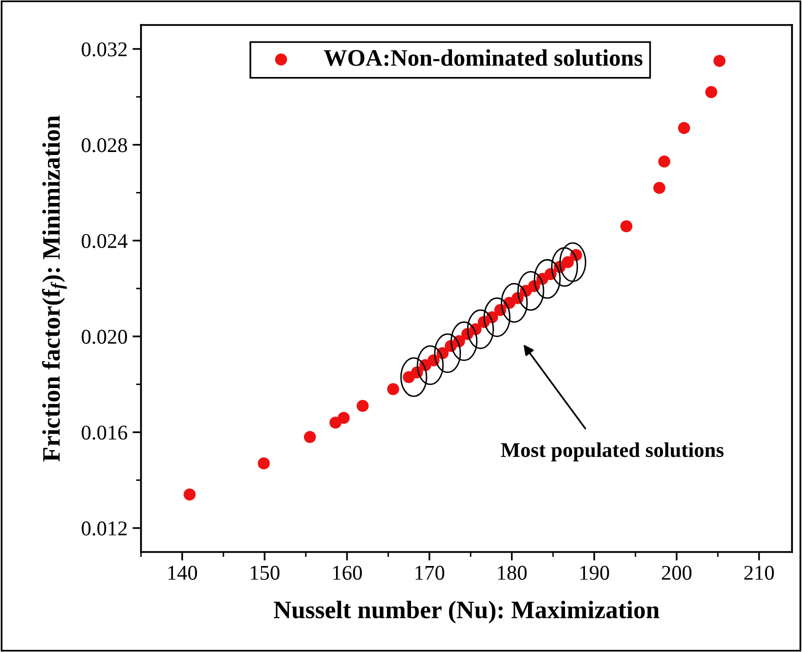 This screenshot has height=652, width=802. Describe the element at coordinates (105, 145) in the screenshot. I see `y-tick-label: 0.028` at that location.